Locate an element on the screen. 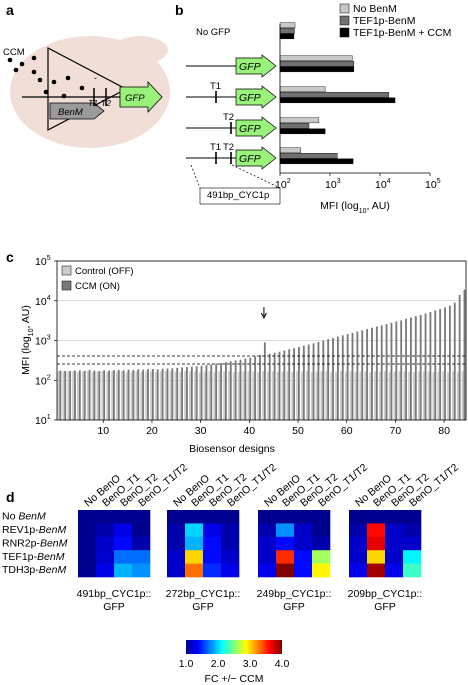 The image size is (468, 685). bar-b-s0-r4 is located at coordinates (290, 150).